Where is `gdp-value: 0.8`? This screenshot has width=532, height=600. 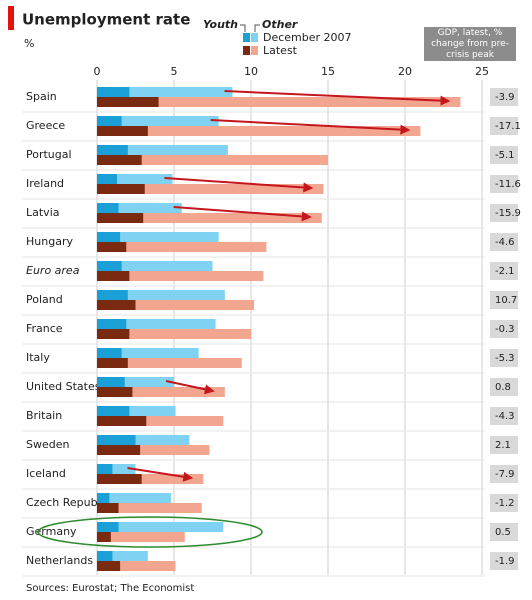
gdp-value: 0.8 is located at coordinates (503, 387).